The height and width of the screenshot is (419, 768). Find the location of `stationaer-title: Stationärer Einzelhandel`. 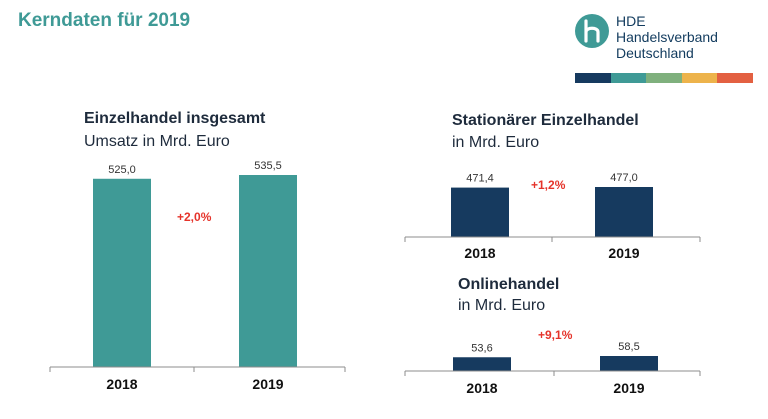

stationaer-title: Stationärer Einzelhandel is located at coordinates (545, 120).